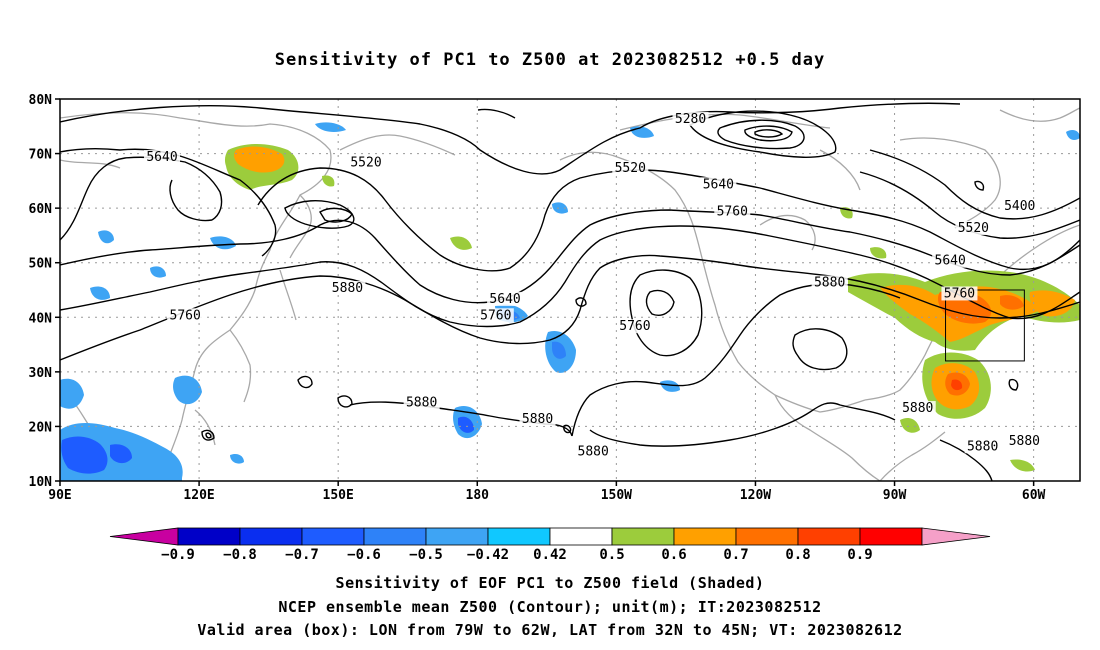 The width and height of the screenshot is (1100, 650). I want to click on lon-tick-label: 180, so click(478, 495).